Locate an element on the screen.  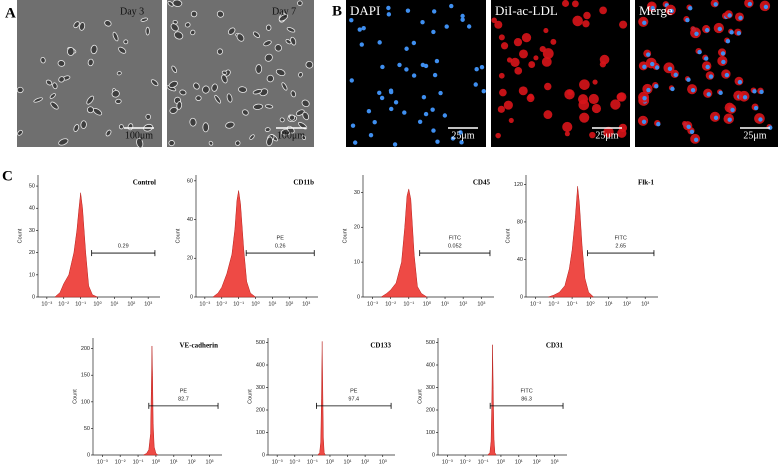
y-tick-label: 0 is located at coordinates (191, 297).